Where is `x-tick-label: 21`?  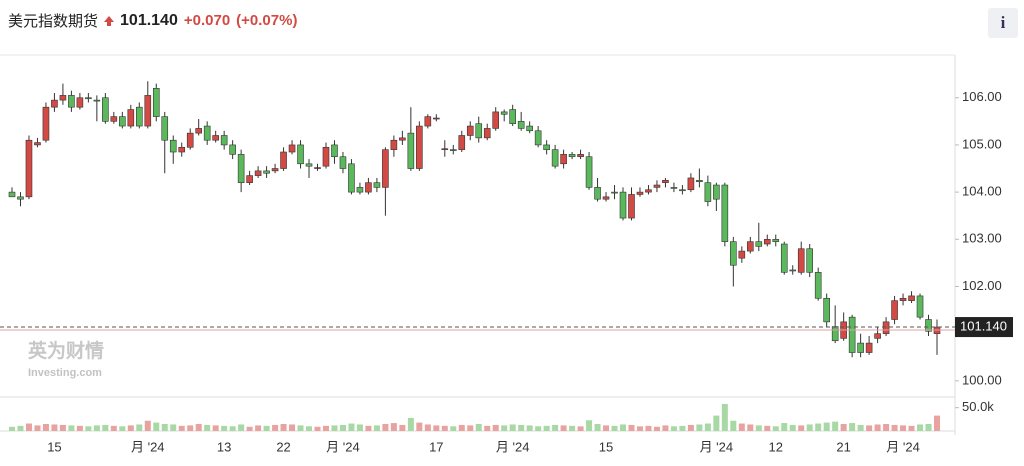 x-tick-label: 21 is located at coordinates (843, 446).